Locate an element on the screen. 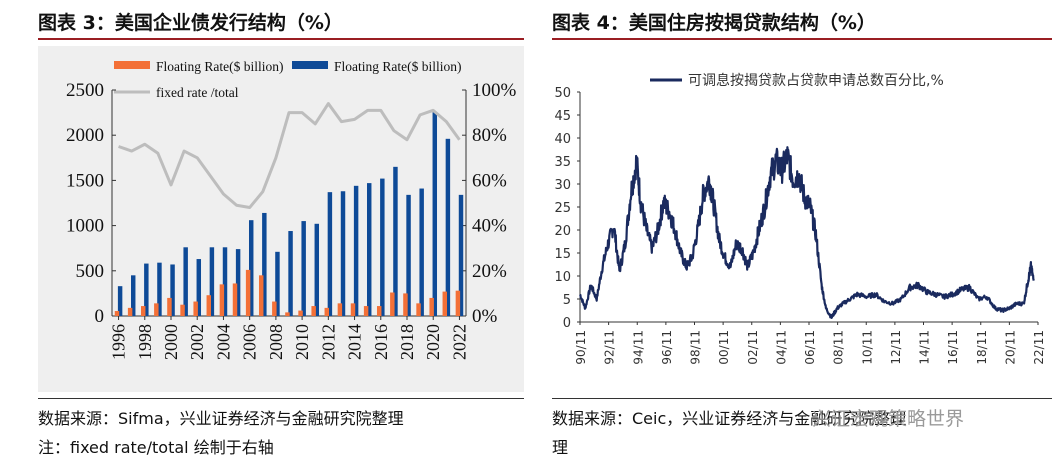 The width and height of the screenshot is (1064, 466). left-title-rule is located at coordinates (281, 39).